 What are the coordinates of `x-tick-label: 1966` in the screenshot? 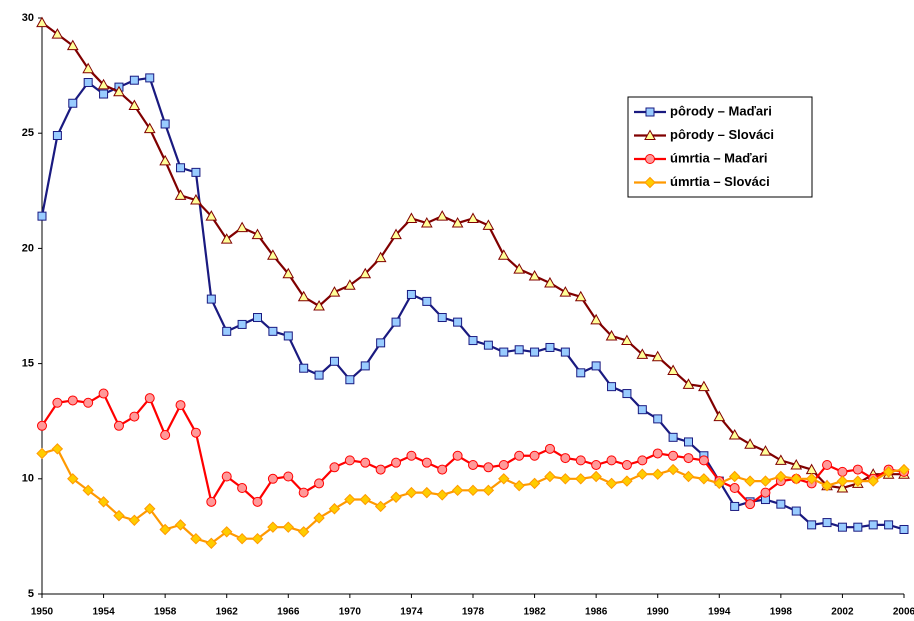 It's located at (288, 612).